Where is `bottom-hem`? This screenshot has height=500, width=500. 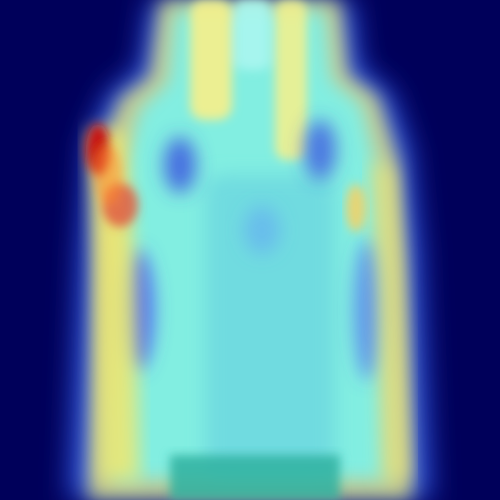 bottom-hem is located at coordinates (255, 477).